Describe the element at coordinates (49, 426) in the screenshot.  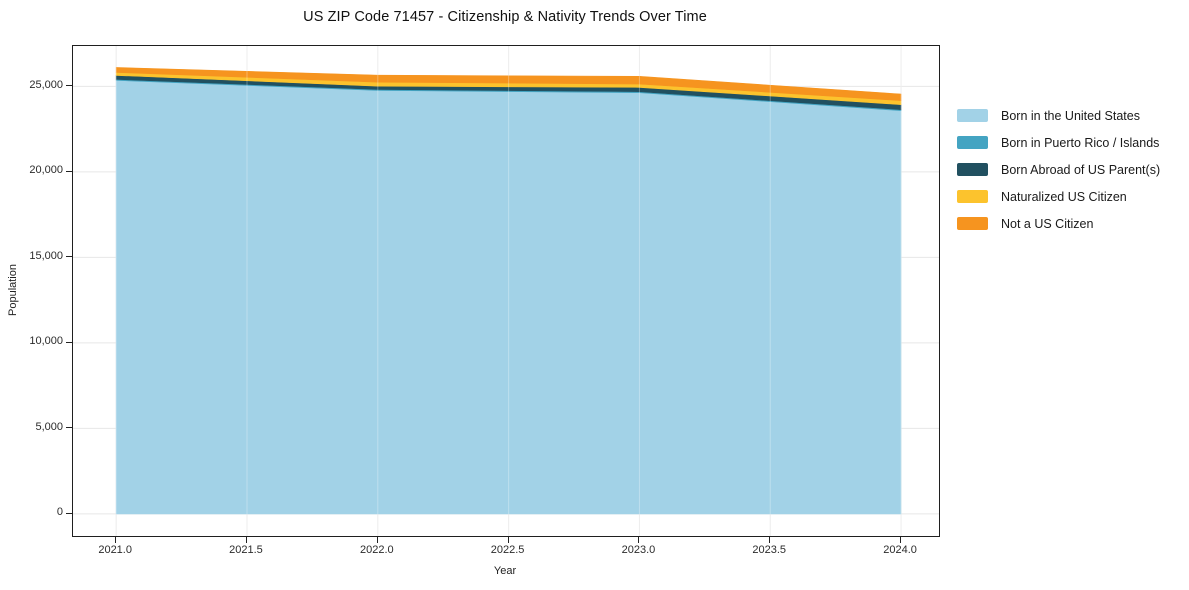
I see `y-tick-label: 5,000` at that location.